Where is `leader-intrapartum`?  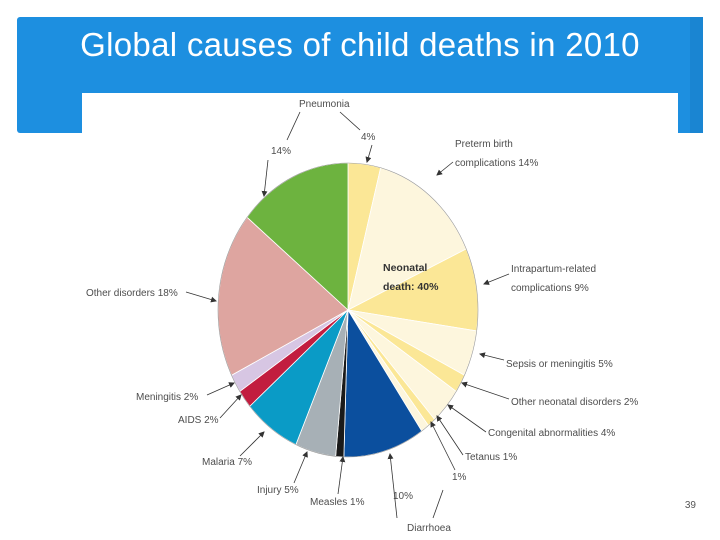 leader-intrapartum is located at coordinates (496, 279).